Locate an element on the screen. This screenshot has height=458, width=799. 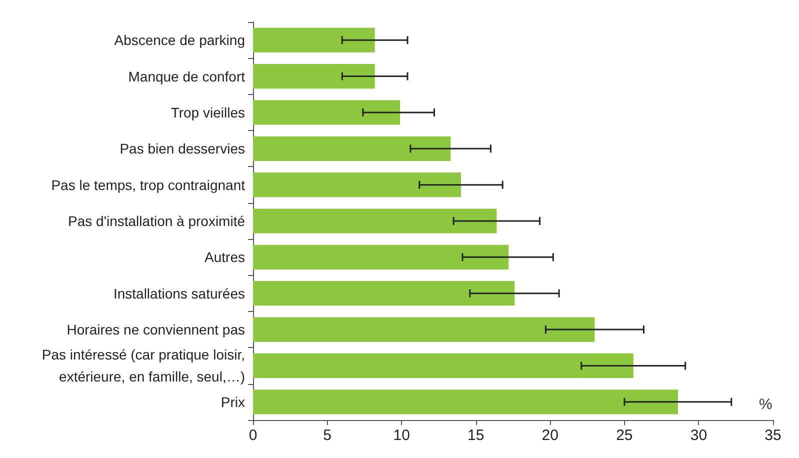
y-tick-label: Pas intéressé (car pratique loisir, extérieure, en famille, seul,…) is located at coordinates (143, 365).